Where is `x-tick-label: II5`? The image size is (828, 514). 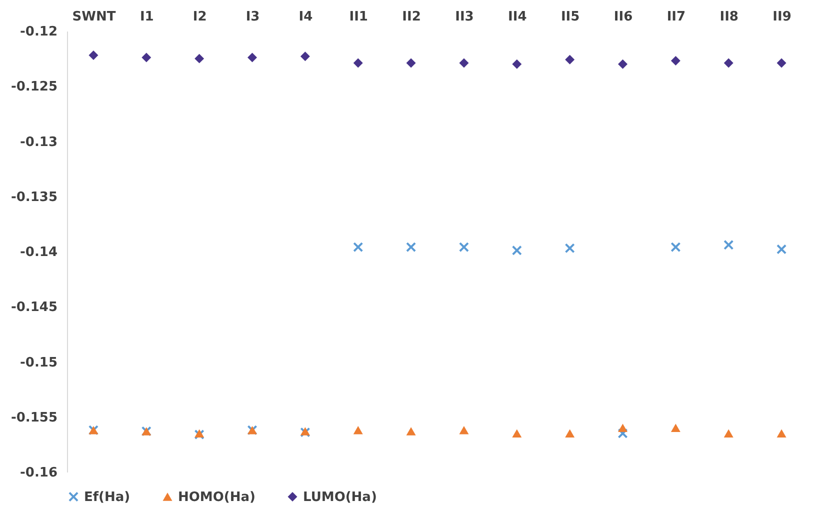 x-tick-label: II5 is located at coordinates (570, 17).